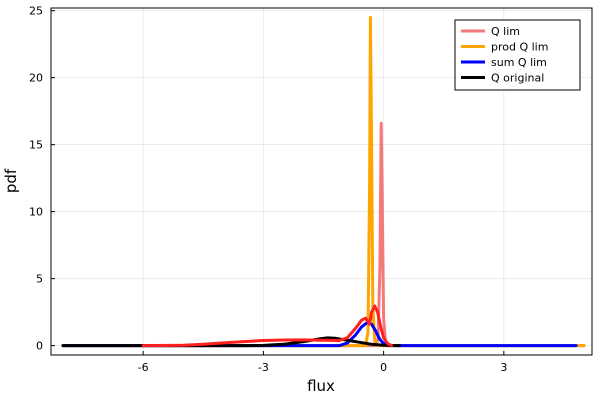 The height and width of the screenshot is (400, 600). Describe the element at coordinates (517, 78) in the screenshot. I see `legend-label: Q original` at that location.